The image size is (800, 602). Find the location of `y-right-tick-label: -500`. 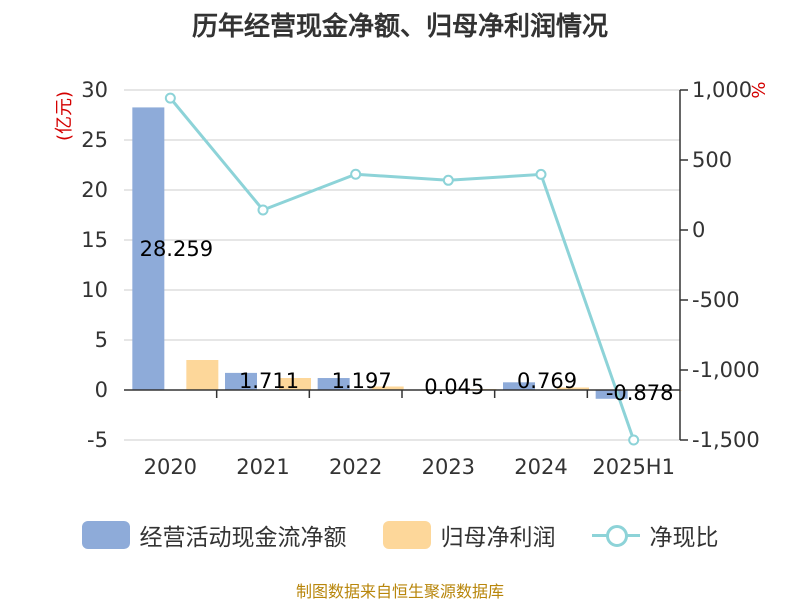

y-right-tick-label: -500 is located at coordinates (716, 300).